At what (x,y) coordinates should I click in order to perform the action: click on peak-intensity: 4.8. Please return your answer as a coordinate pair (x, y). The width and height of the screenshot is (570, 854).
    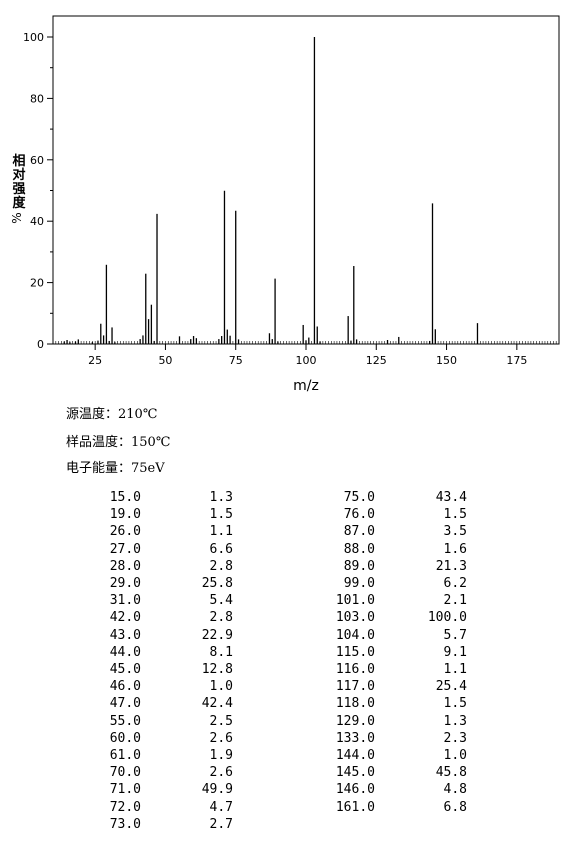
    Looking at the image, I should click on (455, 790).